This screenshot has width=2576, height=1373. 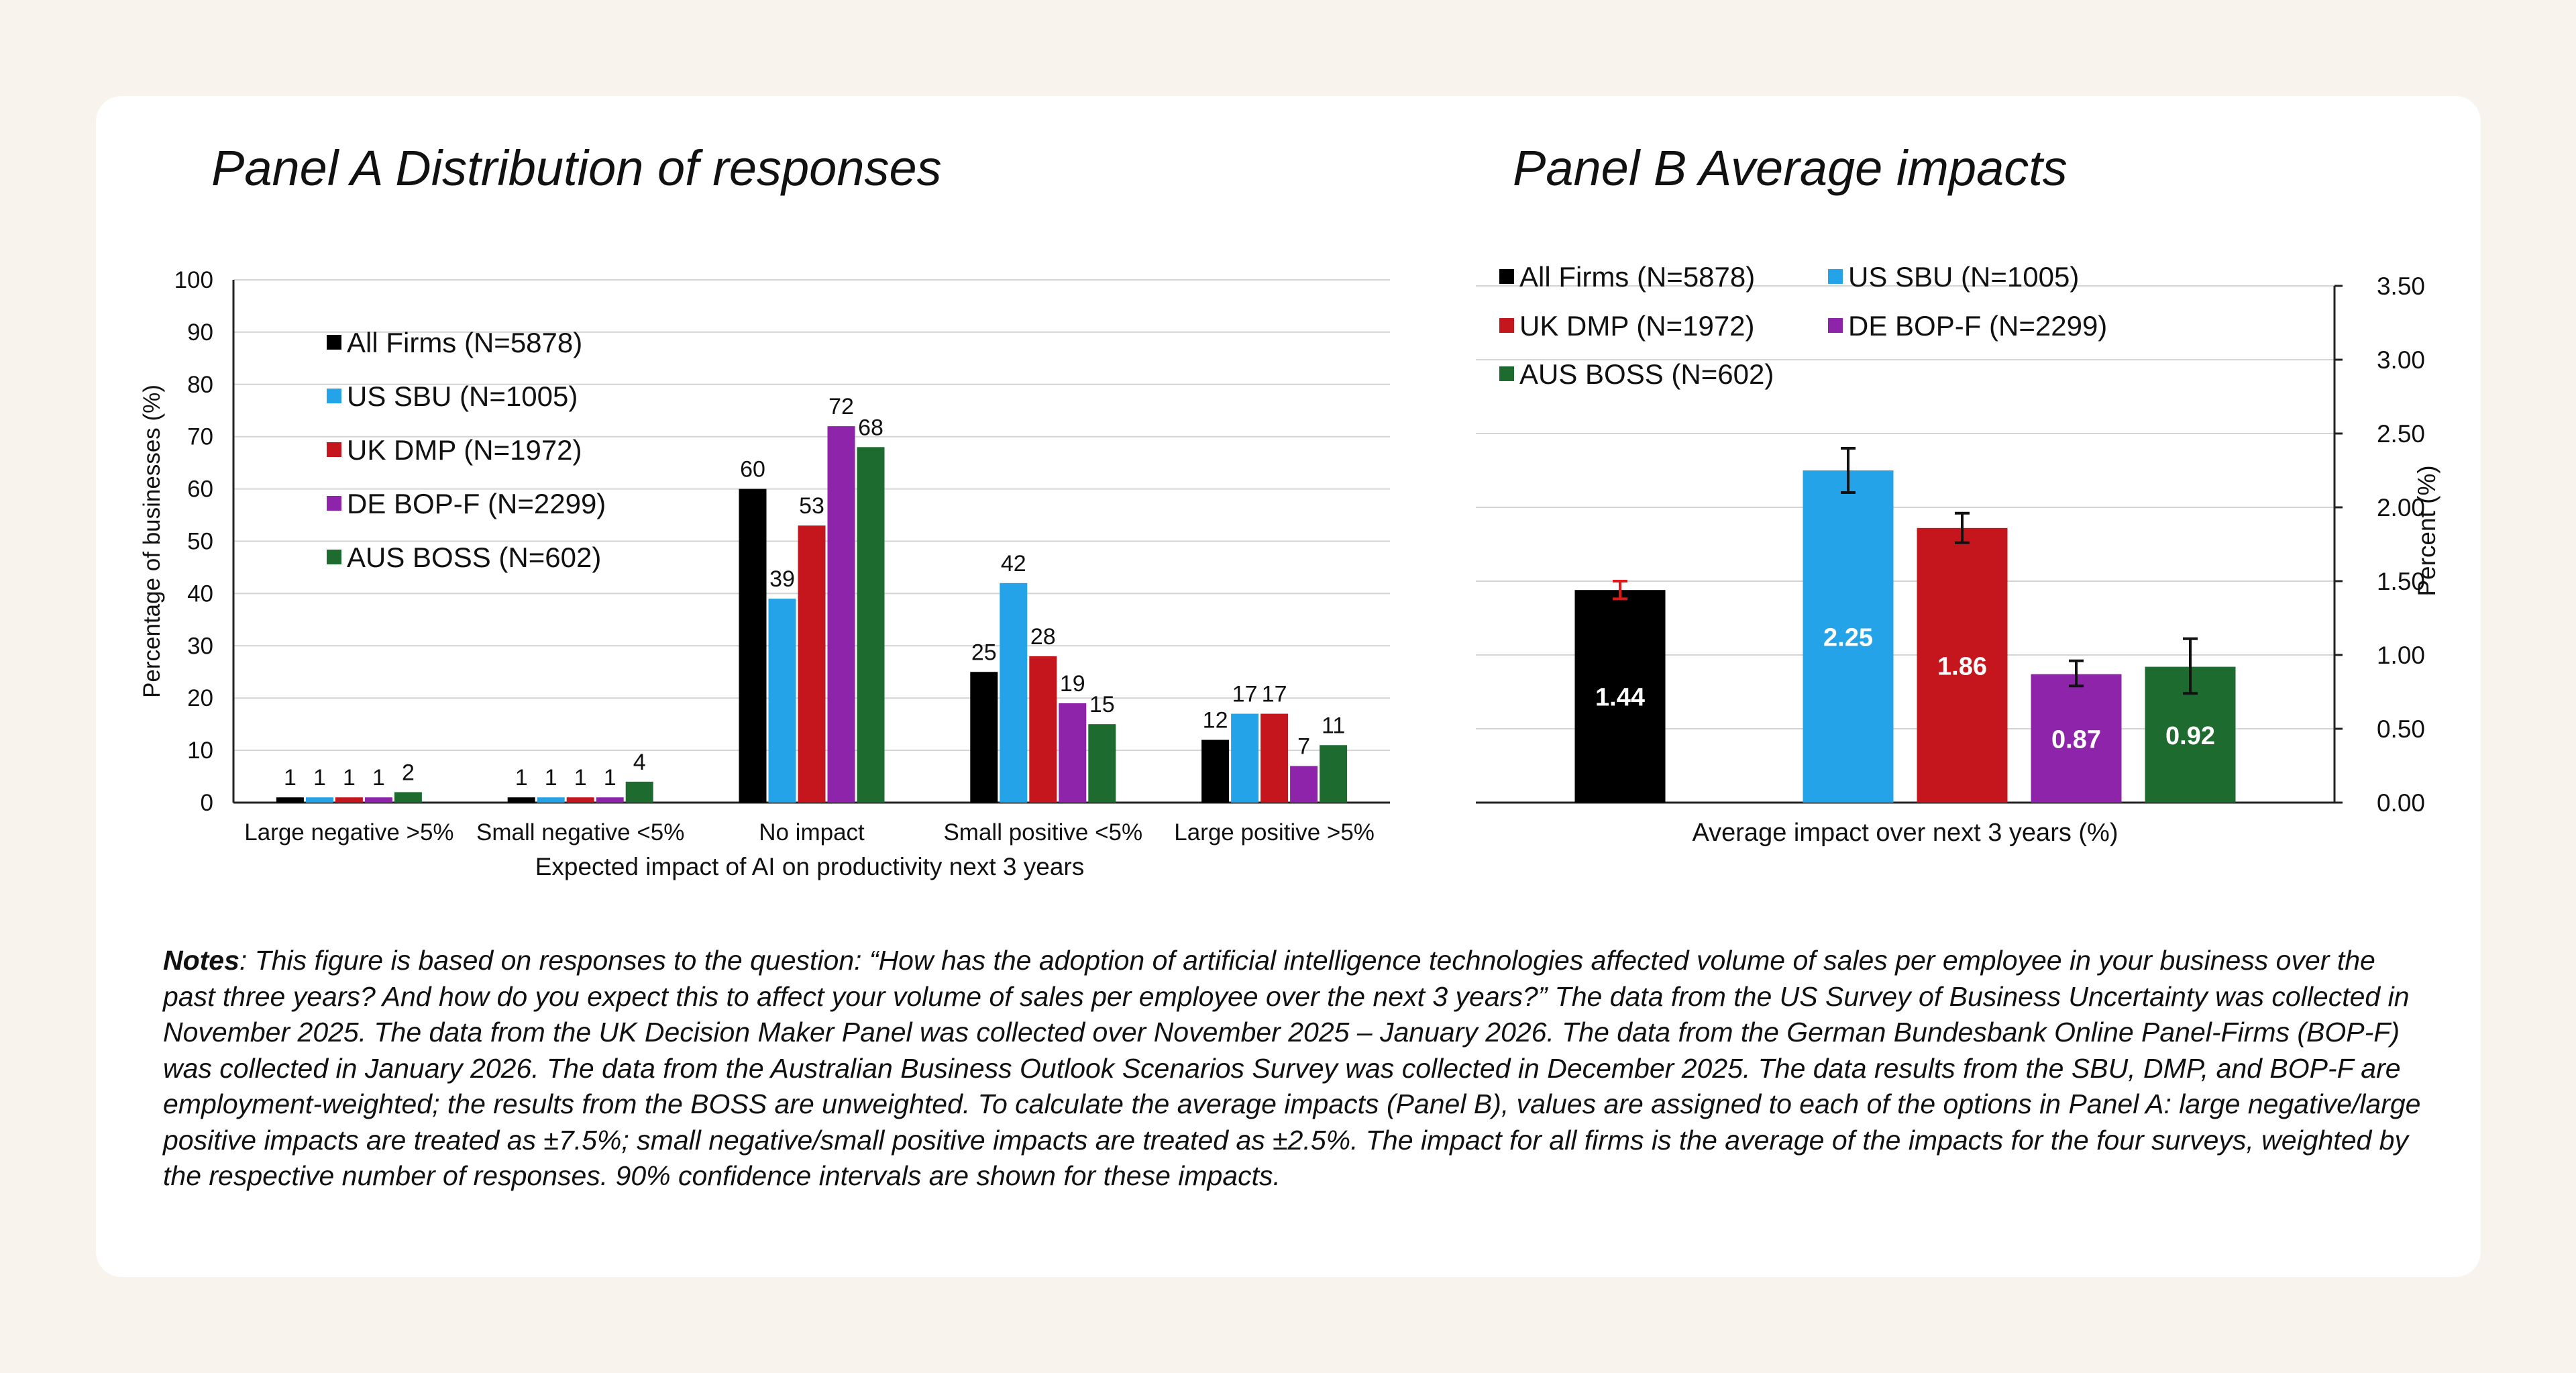 What do you see at coordinates (870, 427) in the screenshot?
I see `data-label: 68` at bounding box center [870, 427].